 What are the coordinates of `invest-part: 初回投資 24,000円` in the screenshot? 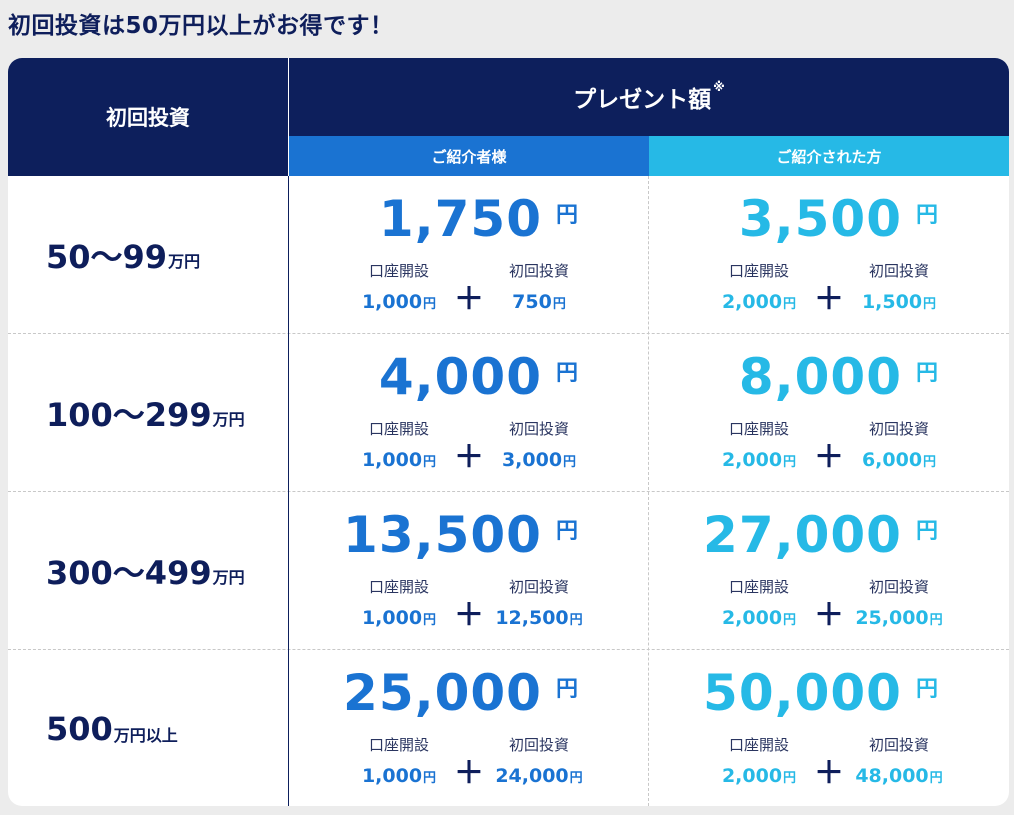 It's located at (539, 760).